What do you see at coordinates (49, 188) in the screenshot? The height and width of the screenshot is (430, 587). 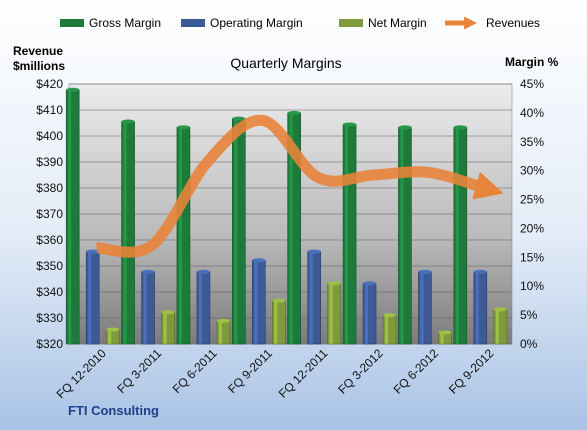 I see `left-tick-label: $380` at bounding box center [49, 188].